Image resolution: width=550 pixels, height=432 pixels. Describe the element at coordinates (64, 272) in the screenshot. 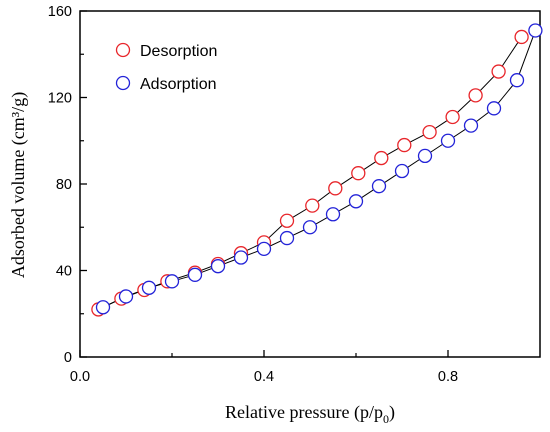

I see `y-tick-label: 40` at that location.